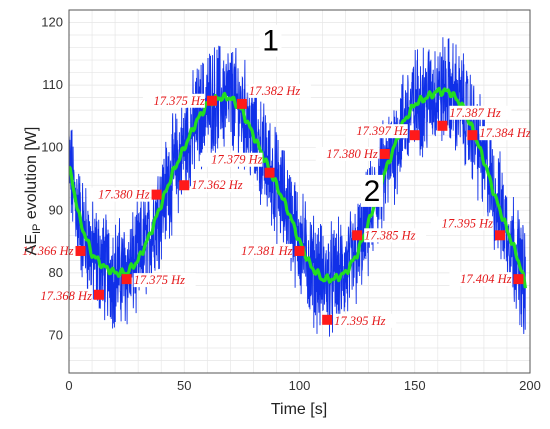  Describe the element at coordinates (237, 160) in the screenshot. I see `marker-label: 17.379 Hz` at that location.